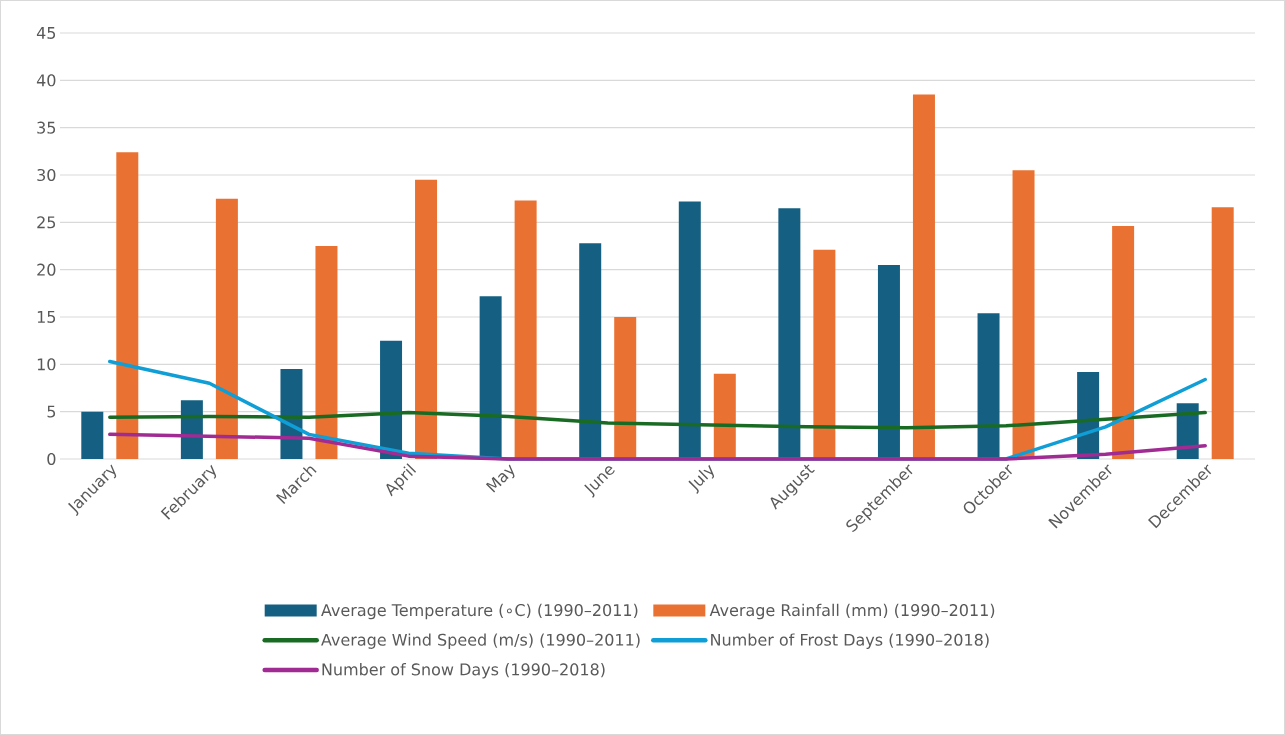 Image resolution: width=1285 pixels, height=735 pixels. Describe the element at coordinates (46, 364) in the screenshot. I see `y-tick-label: 10` at that location.